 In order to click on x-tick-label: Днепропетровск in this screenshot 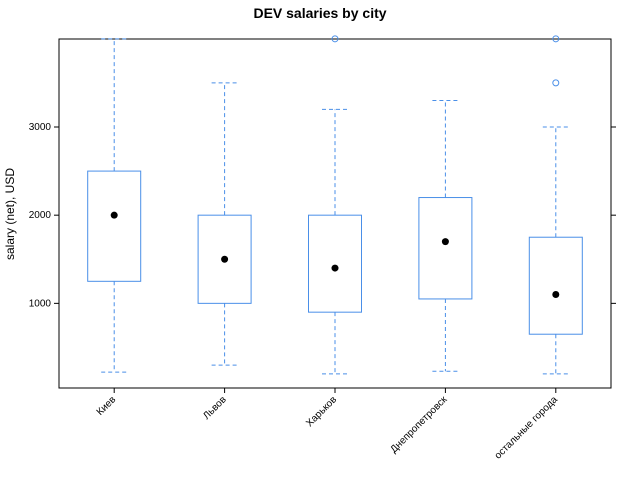, I will do `click(418, 424)`.